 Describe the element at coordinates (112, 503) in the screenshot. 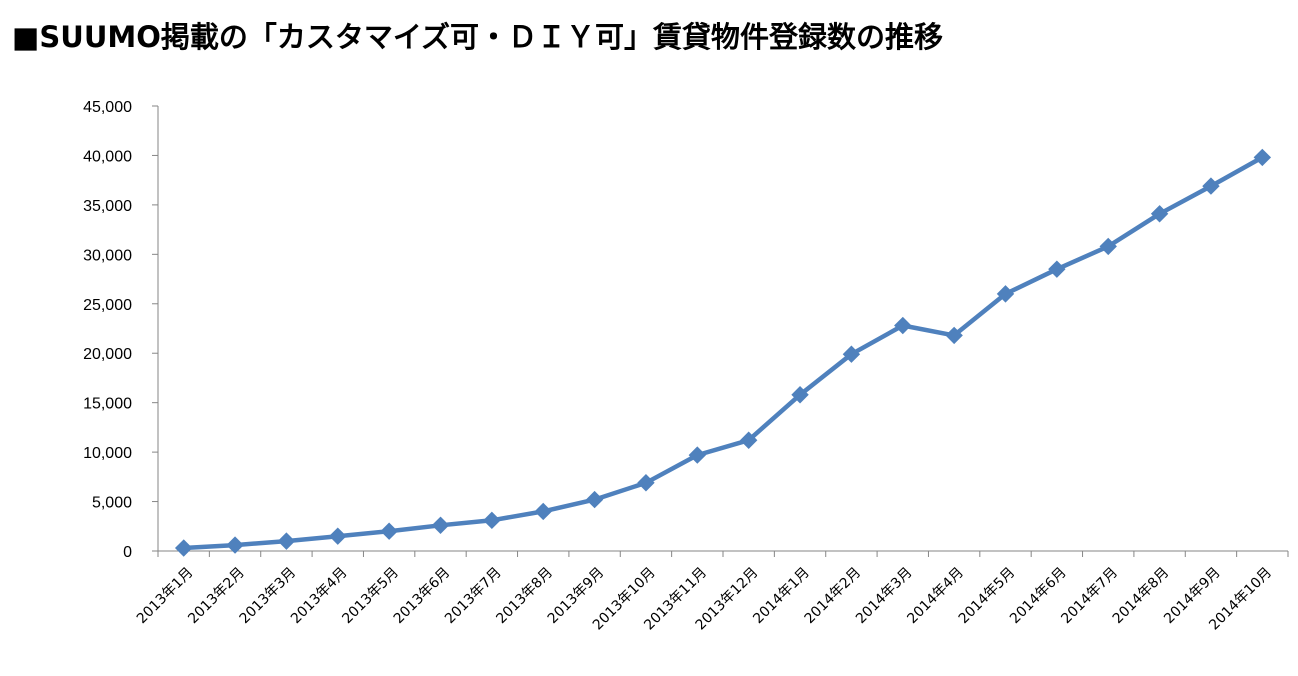

I see `y-tick-label: 5,000` at that location.